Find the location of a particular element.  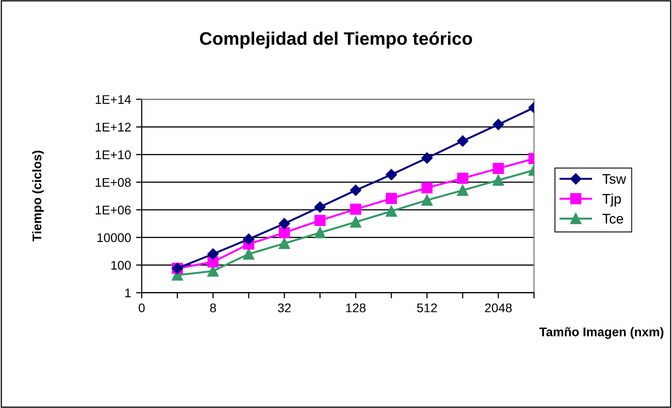

chart-title: Complejidad del Tiempo teórico is located at coordinates (336, 40).